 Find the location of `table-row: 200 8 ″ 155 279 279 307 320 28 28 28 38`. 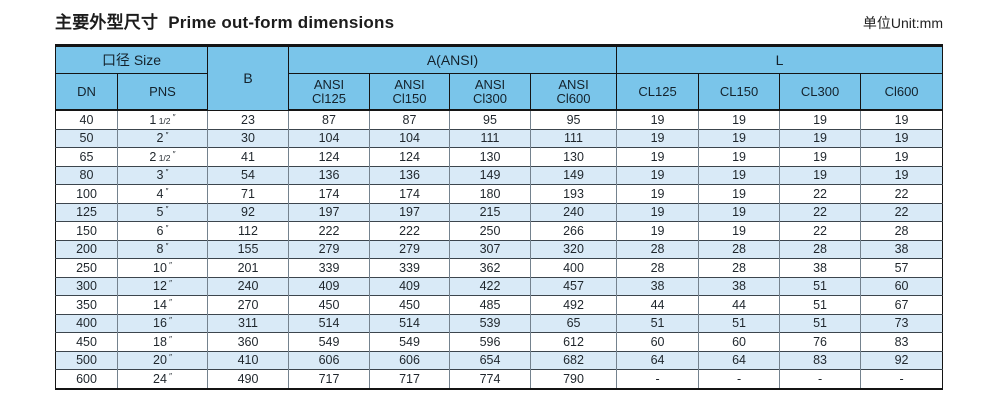

table-row: 200 8 ″ 155 279 279 307 320 28 28 28 38 is located at coordinates (499, 249).